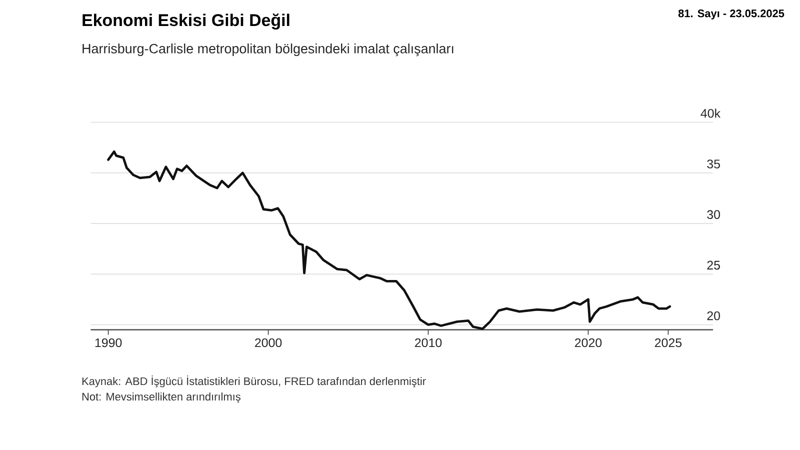 The width and height of the screenshot is (800, 450). I want to click on y-tick-label: 40k, so click(710, 113).